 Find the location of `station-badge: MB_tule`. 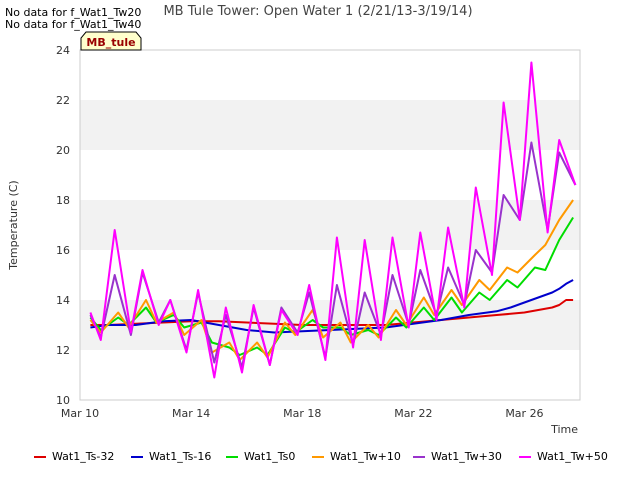

station-badge: MB_tule is located at coordinates (111, 41).